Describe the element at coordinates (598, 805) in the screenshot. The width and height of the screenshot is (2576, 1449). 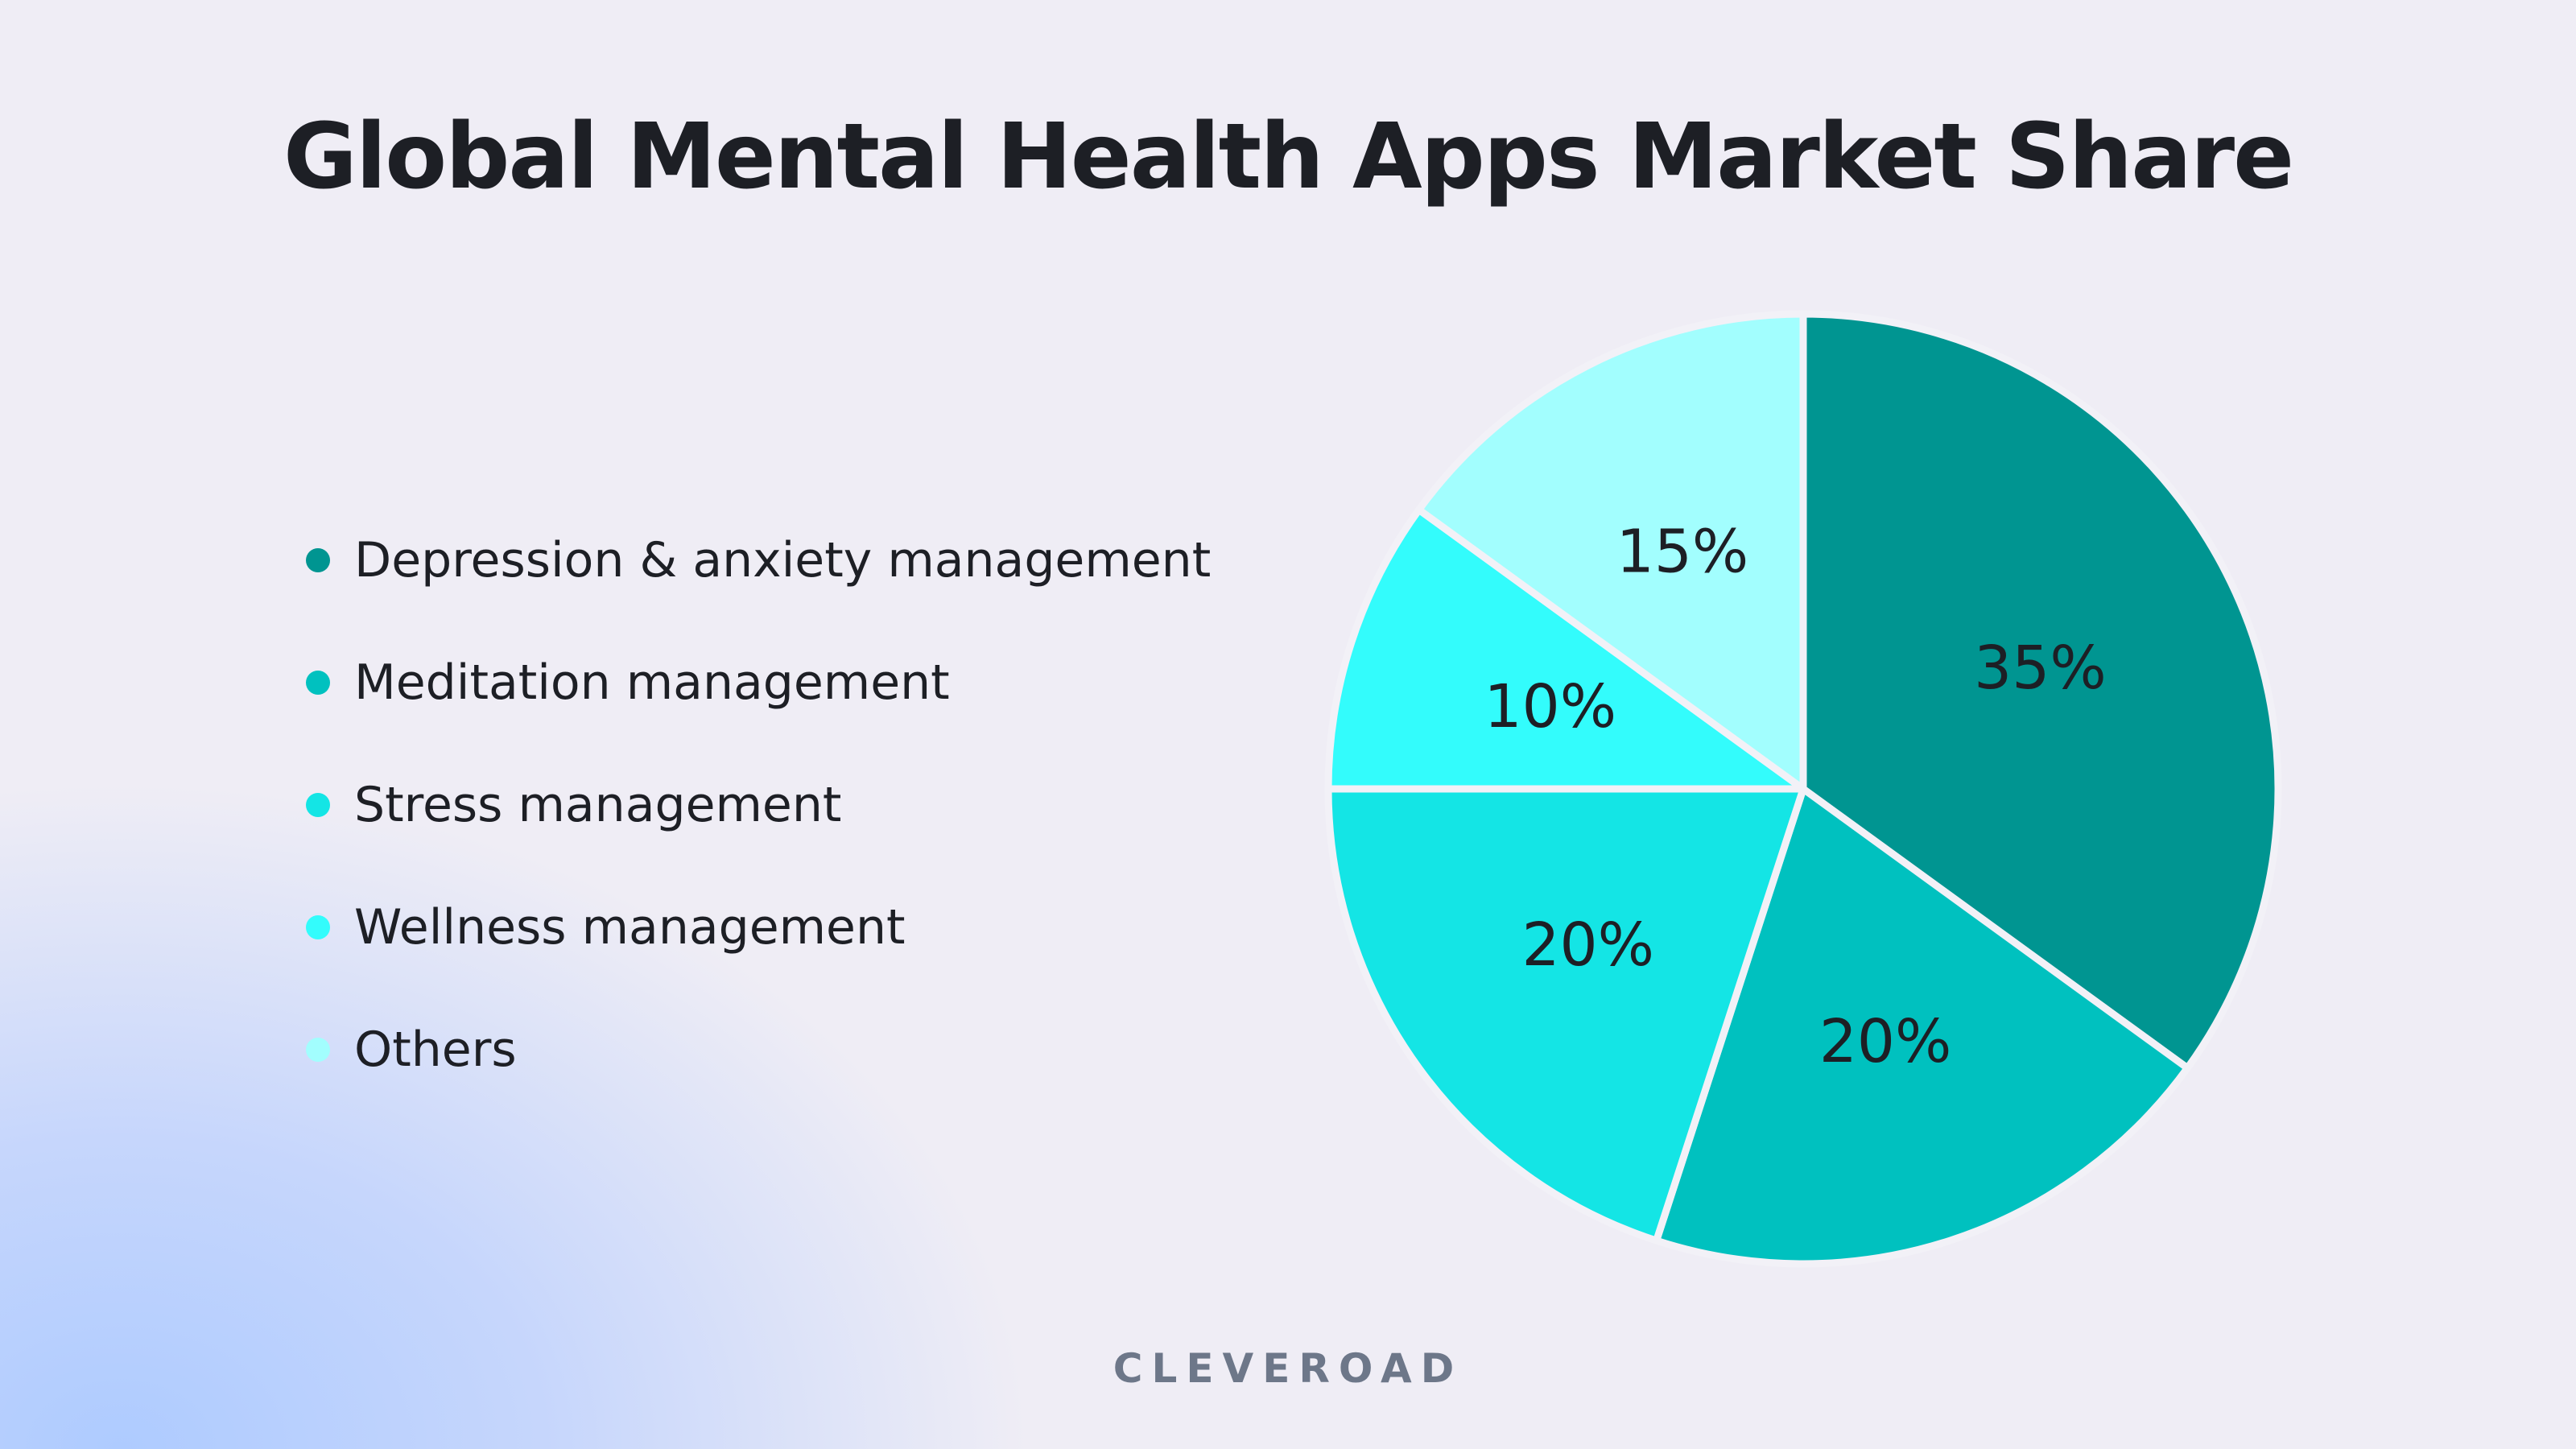
I see `legend-label: Stress management` at that location.